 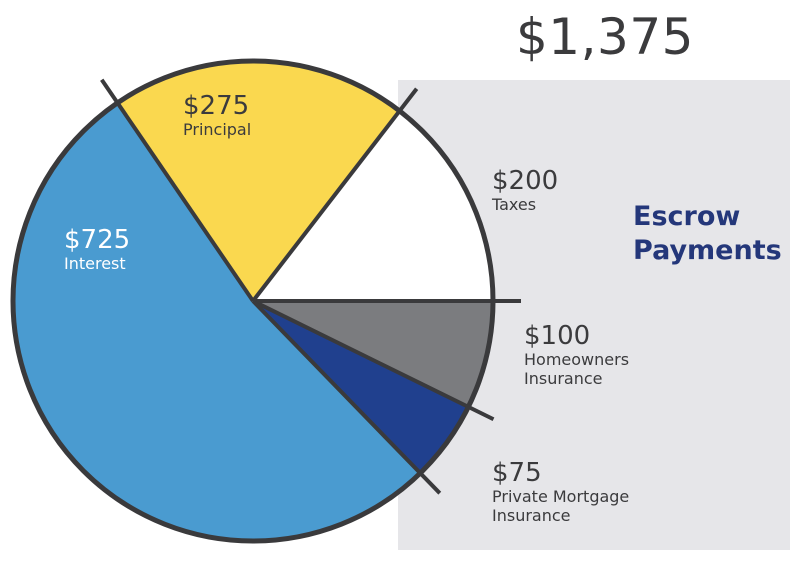 I want to click on label-homeowners-insurance: $100 Homeowners Insurance, so click(x=594, y=355).